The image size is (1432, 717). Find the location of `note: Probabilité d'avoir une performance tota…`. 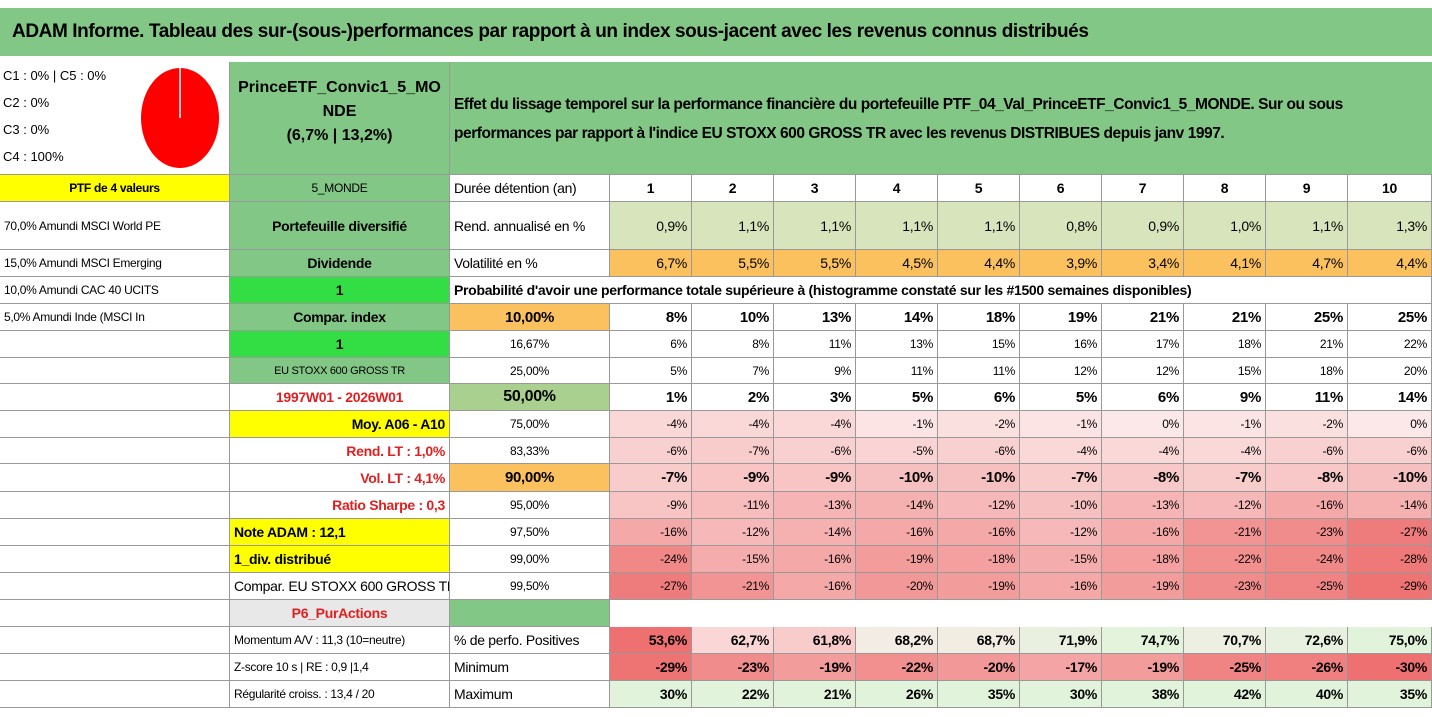

note: Probabilité d'avoir une performance tota… is located at coordinates (941, 290).